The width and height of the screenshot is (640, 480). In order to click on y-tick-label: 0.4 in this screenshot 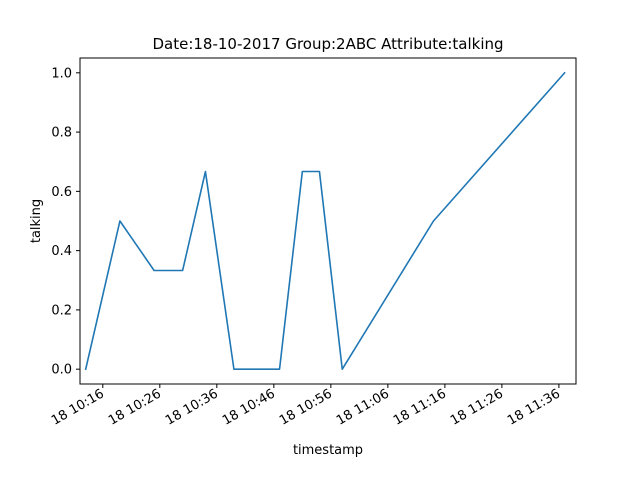, I will do `click(61, 251)`.